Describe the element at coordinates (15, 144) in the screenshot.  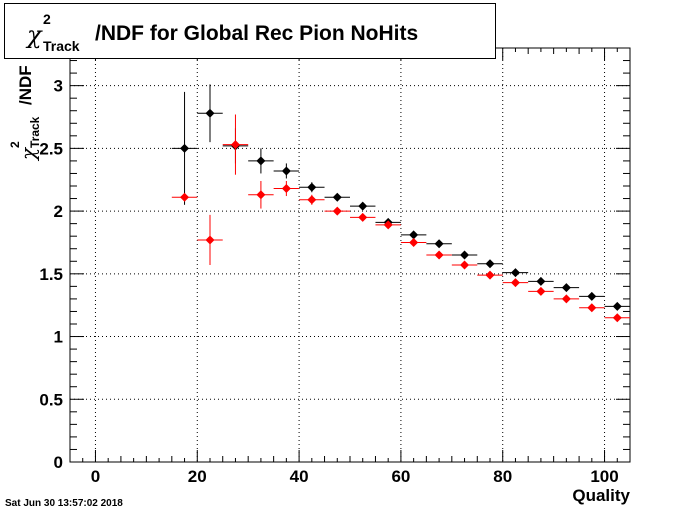
I see `y-axis-superscript: 2` at that location.